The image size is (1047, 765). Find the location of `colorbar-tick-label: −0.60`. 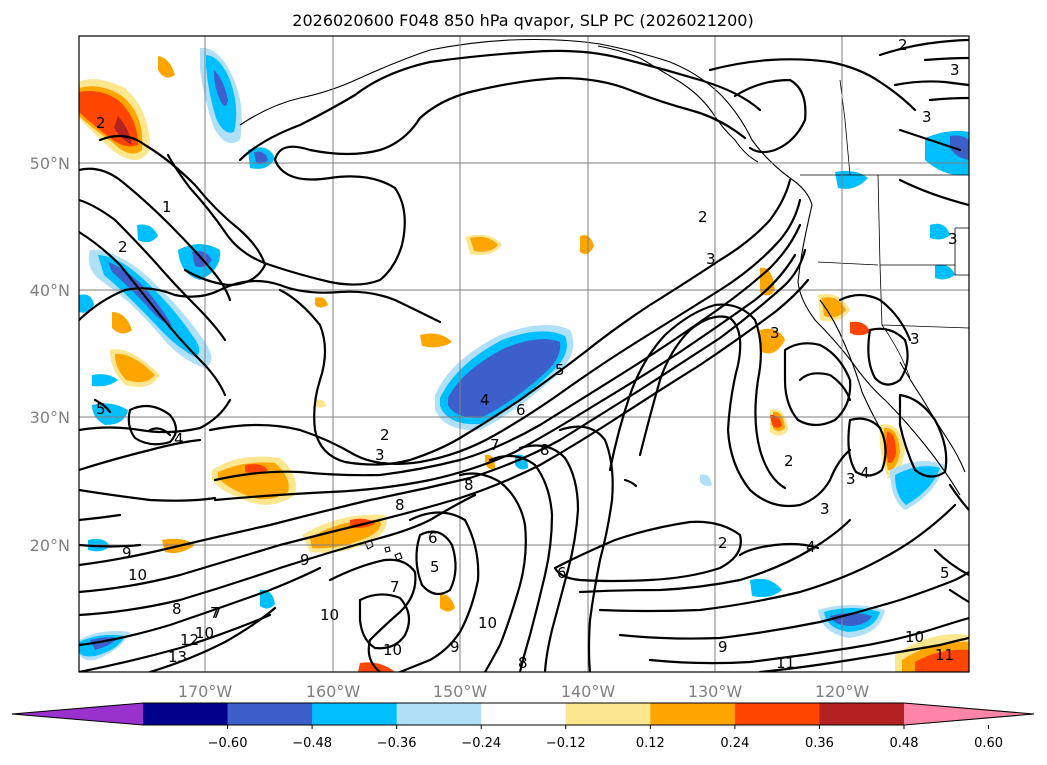

colorbar-tick-label: −0.60 is located at coordinates (228, 743).